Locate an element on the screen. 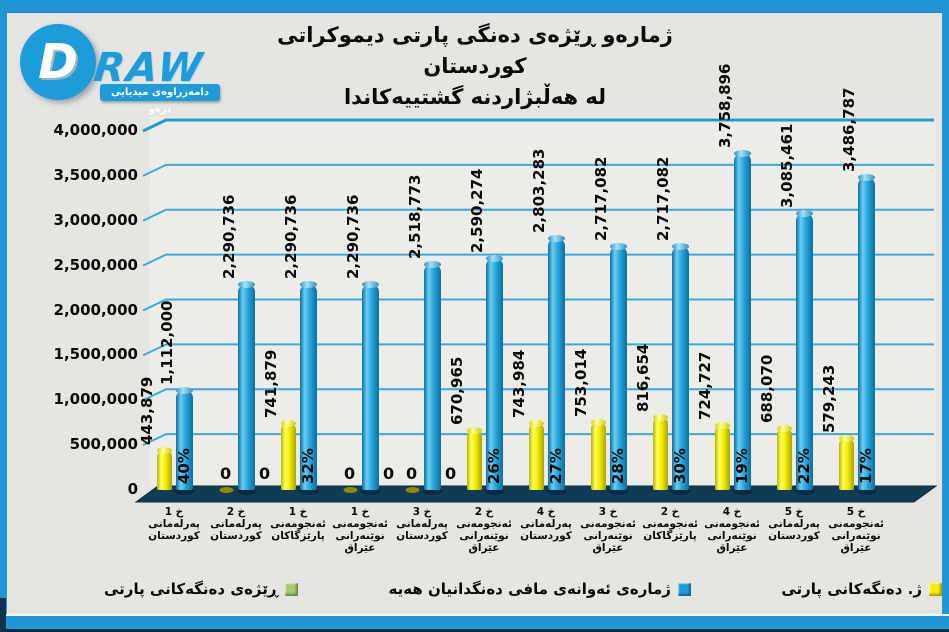 The width and height of the screenshot is (949, 632). window-frame-bottom is located at coordinates (474, 621).